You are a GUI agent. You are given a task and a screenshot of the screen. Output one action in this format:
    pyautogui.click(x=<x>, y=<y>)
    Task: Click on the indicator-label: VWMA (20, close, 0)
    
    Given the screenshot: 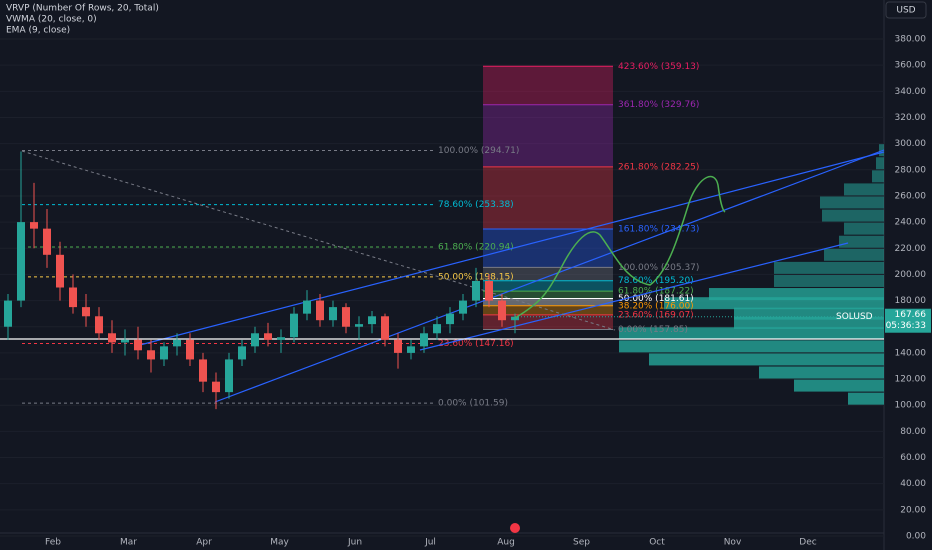 What is the action you would take?
    pyautogui.click(x=51, y=20)
    